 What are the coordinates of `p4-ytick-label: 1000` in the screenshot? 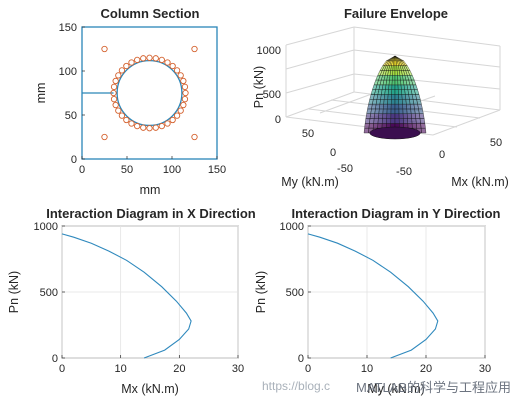 It's located at (292, 227).